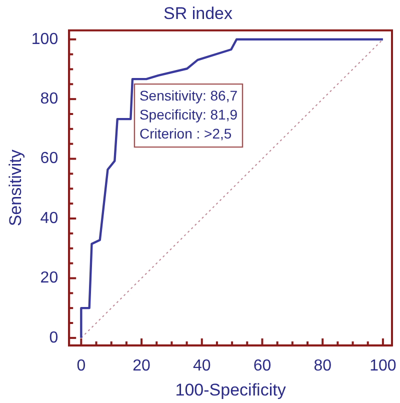  Describe the element at coordinates (185, 133) in the screenshot. I see `annotation: Criterion : >2,5` at that location.